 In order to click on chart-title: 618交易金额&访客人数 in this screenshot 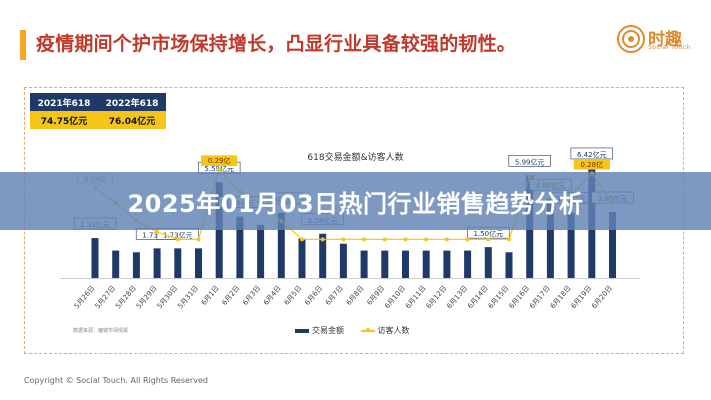, I will do `click(355, 158)`.